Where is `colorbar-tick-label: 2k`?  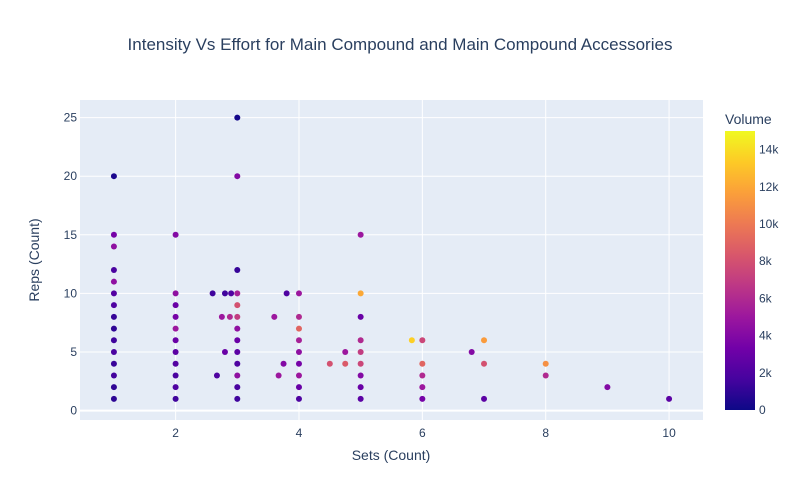 colorbar-tick-label: 2k is located at coordinates (766, 373).